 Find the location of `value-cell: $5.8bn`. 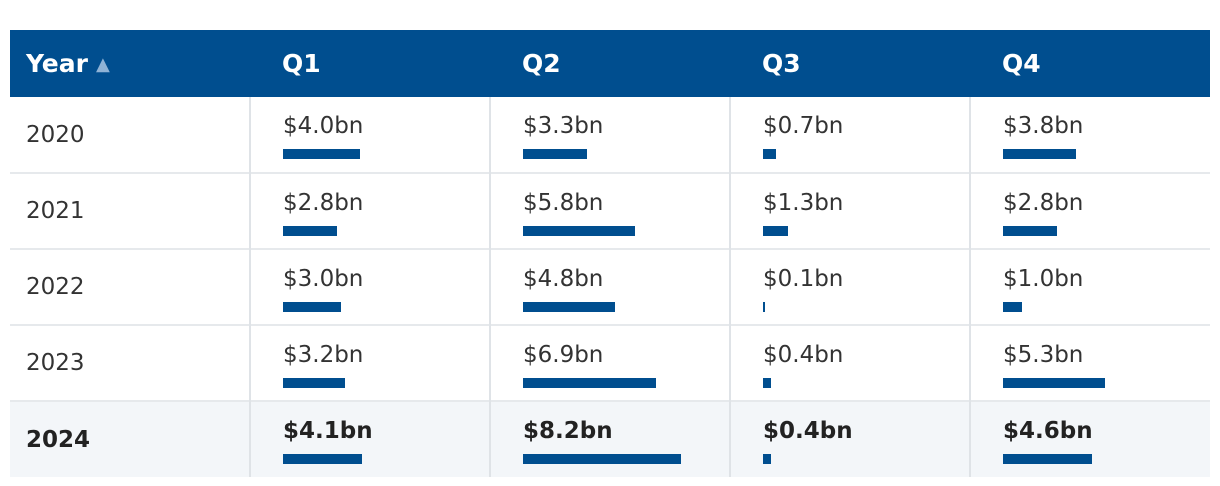

value-cell: $5.8bn is located at coordinates (609, 211).